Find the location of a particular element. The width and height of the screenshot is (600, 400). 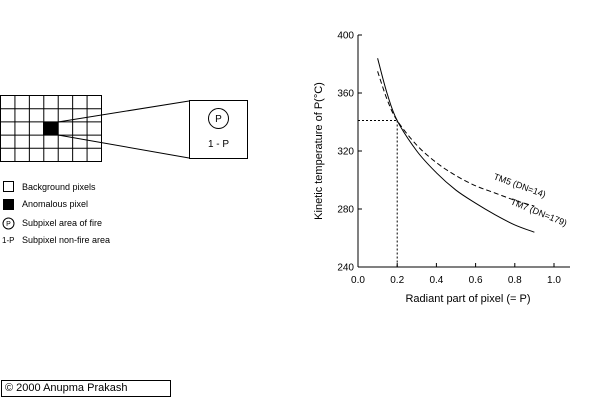

x-tick-label: 0.0 is located at coordinates (358, 280).